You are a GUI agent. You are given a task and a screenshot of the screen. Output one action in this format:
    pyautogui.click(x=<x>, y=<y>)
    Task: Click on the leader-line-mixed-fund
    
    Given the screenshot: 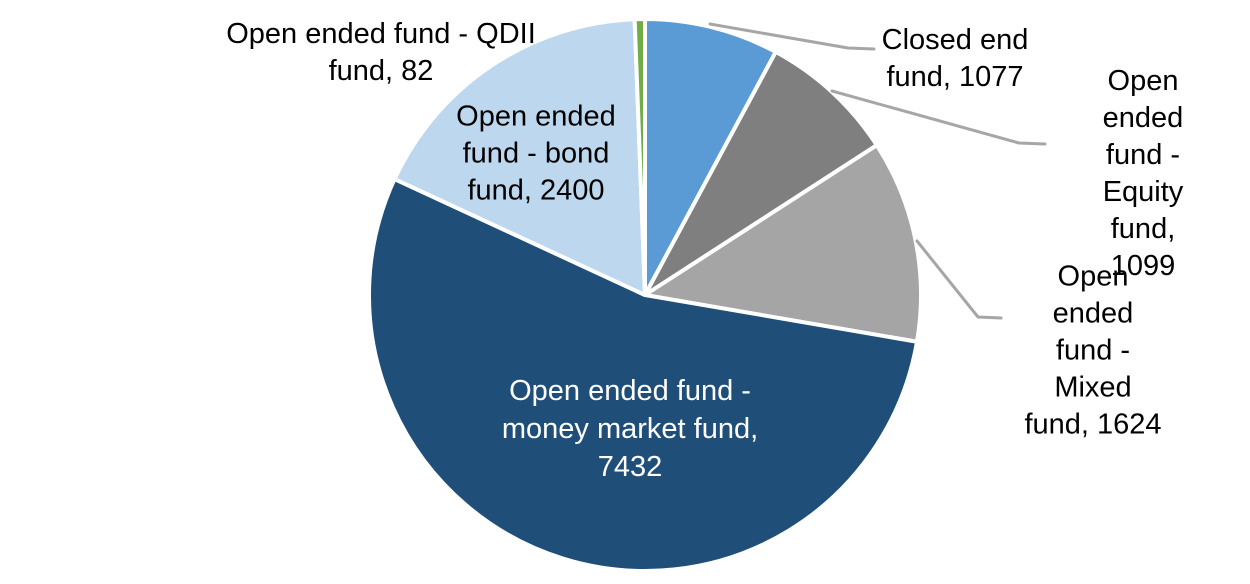 What is the action you would take?
    pyautogui.click(x=959, y=279)
    